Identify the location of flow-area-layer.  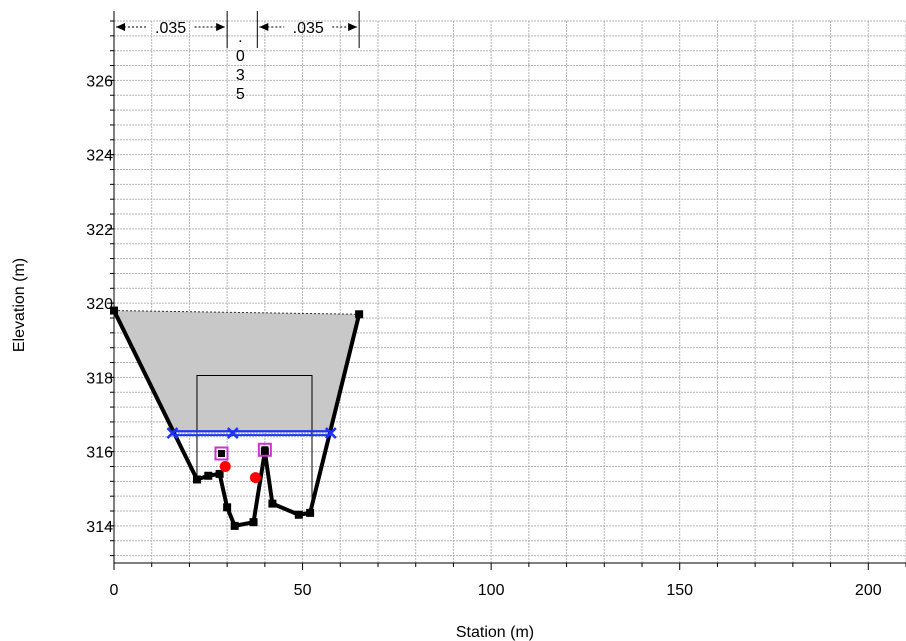
(236, 372).